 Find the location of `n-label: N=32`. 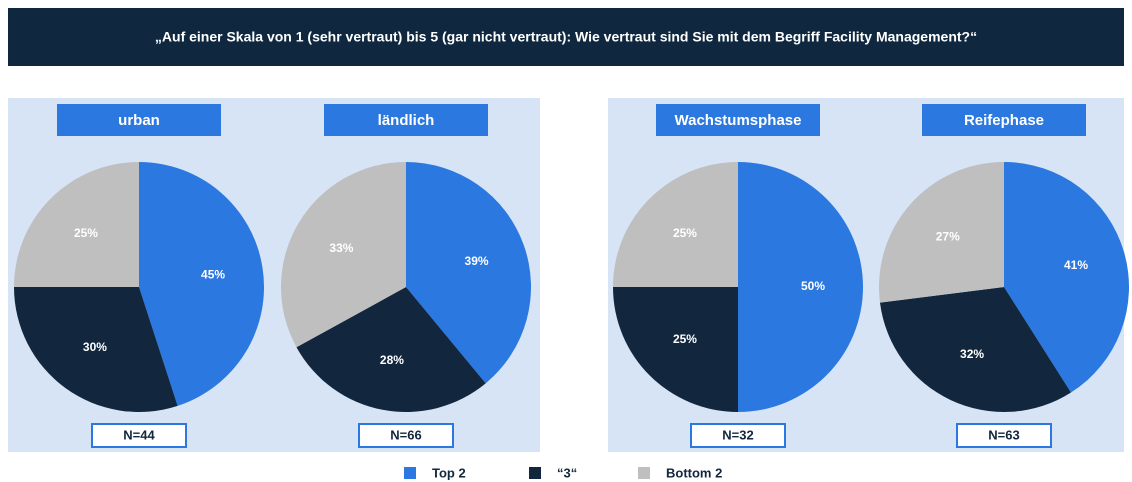

n-label: N=32 is located at coordinates (737, 434).